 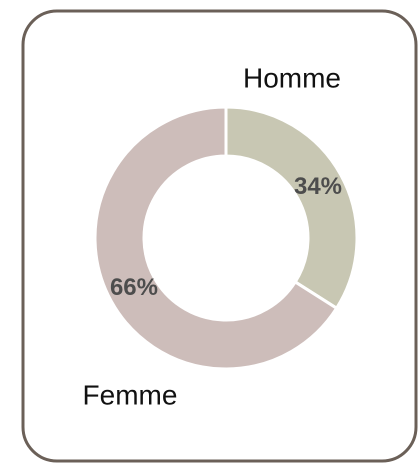 I want to click on value-label: 34%, so click(x=318, y=186).